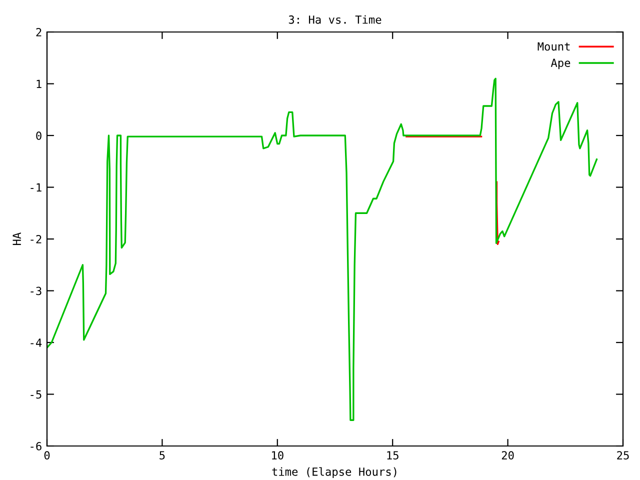 This screenshot has width=640, height=480. I want to click on legend-label: Ape, so click(560, 64).